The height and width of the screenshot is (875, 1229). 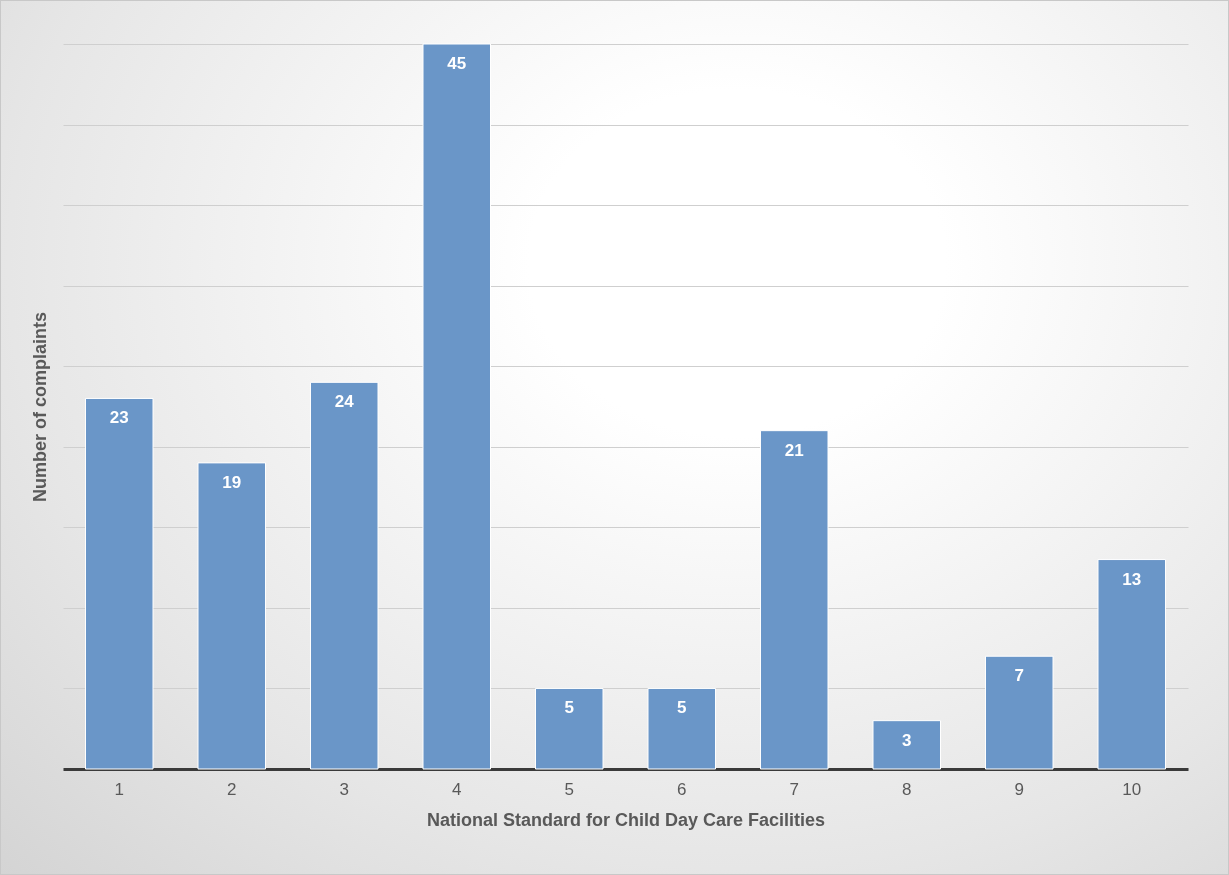 What do you see at coordinates (119, 789) in the screenshot?
I see `x-tick-label: 1` at bounding box center [119, 789].